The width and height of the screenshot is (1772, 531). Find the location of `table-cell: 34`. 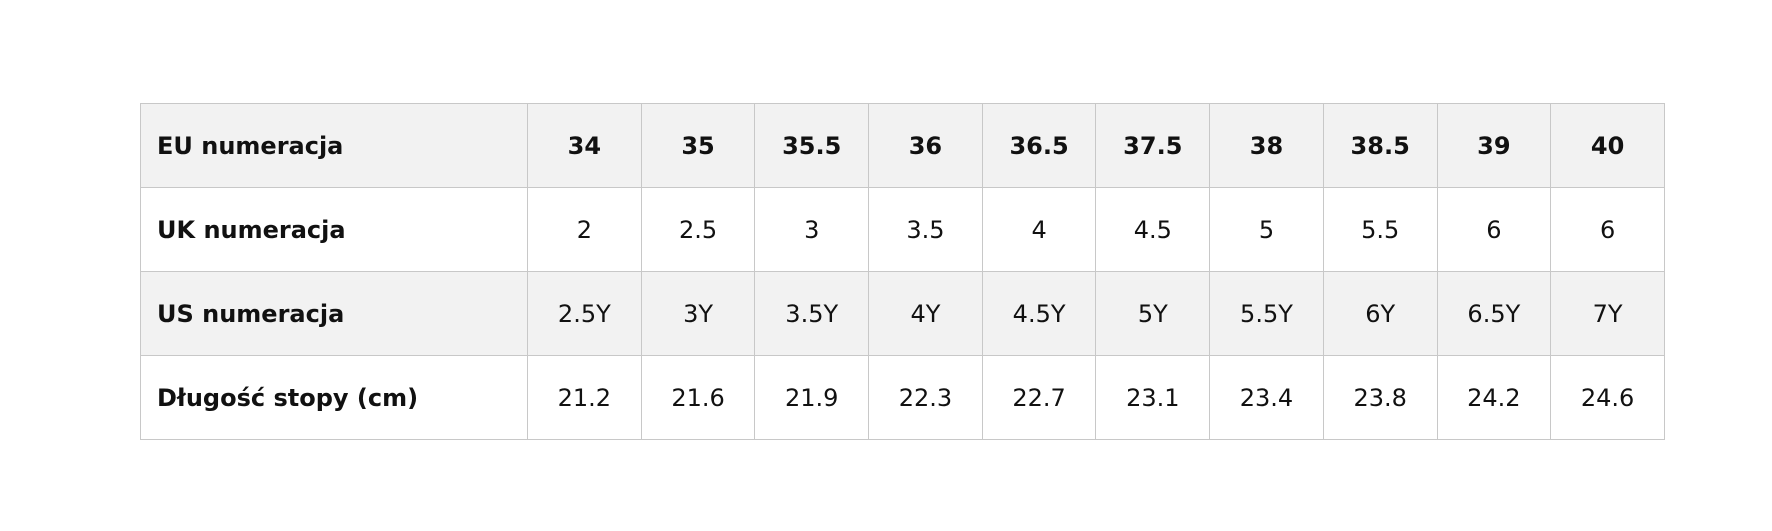

table-cell: 34 is located at coordinates (584, 145).